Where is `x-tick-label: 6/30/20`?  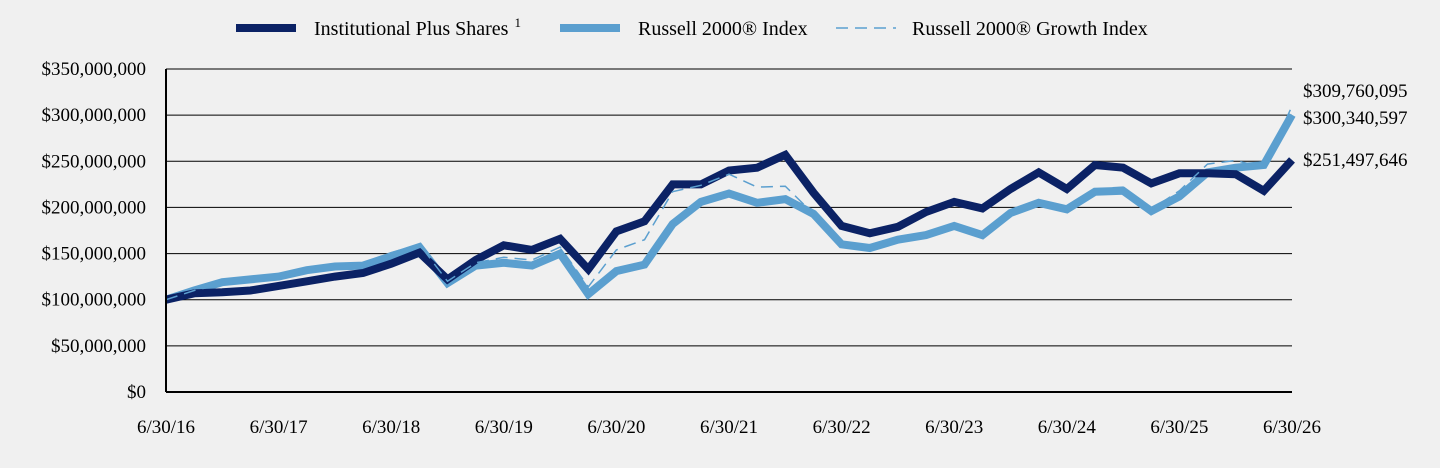 x-tick-label: 6/30/20 is located at coordinates (616, 427).